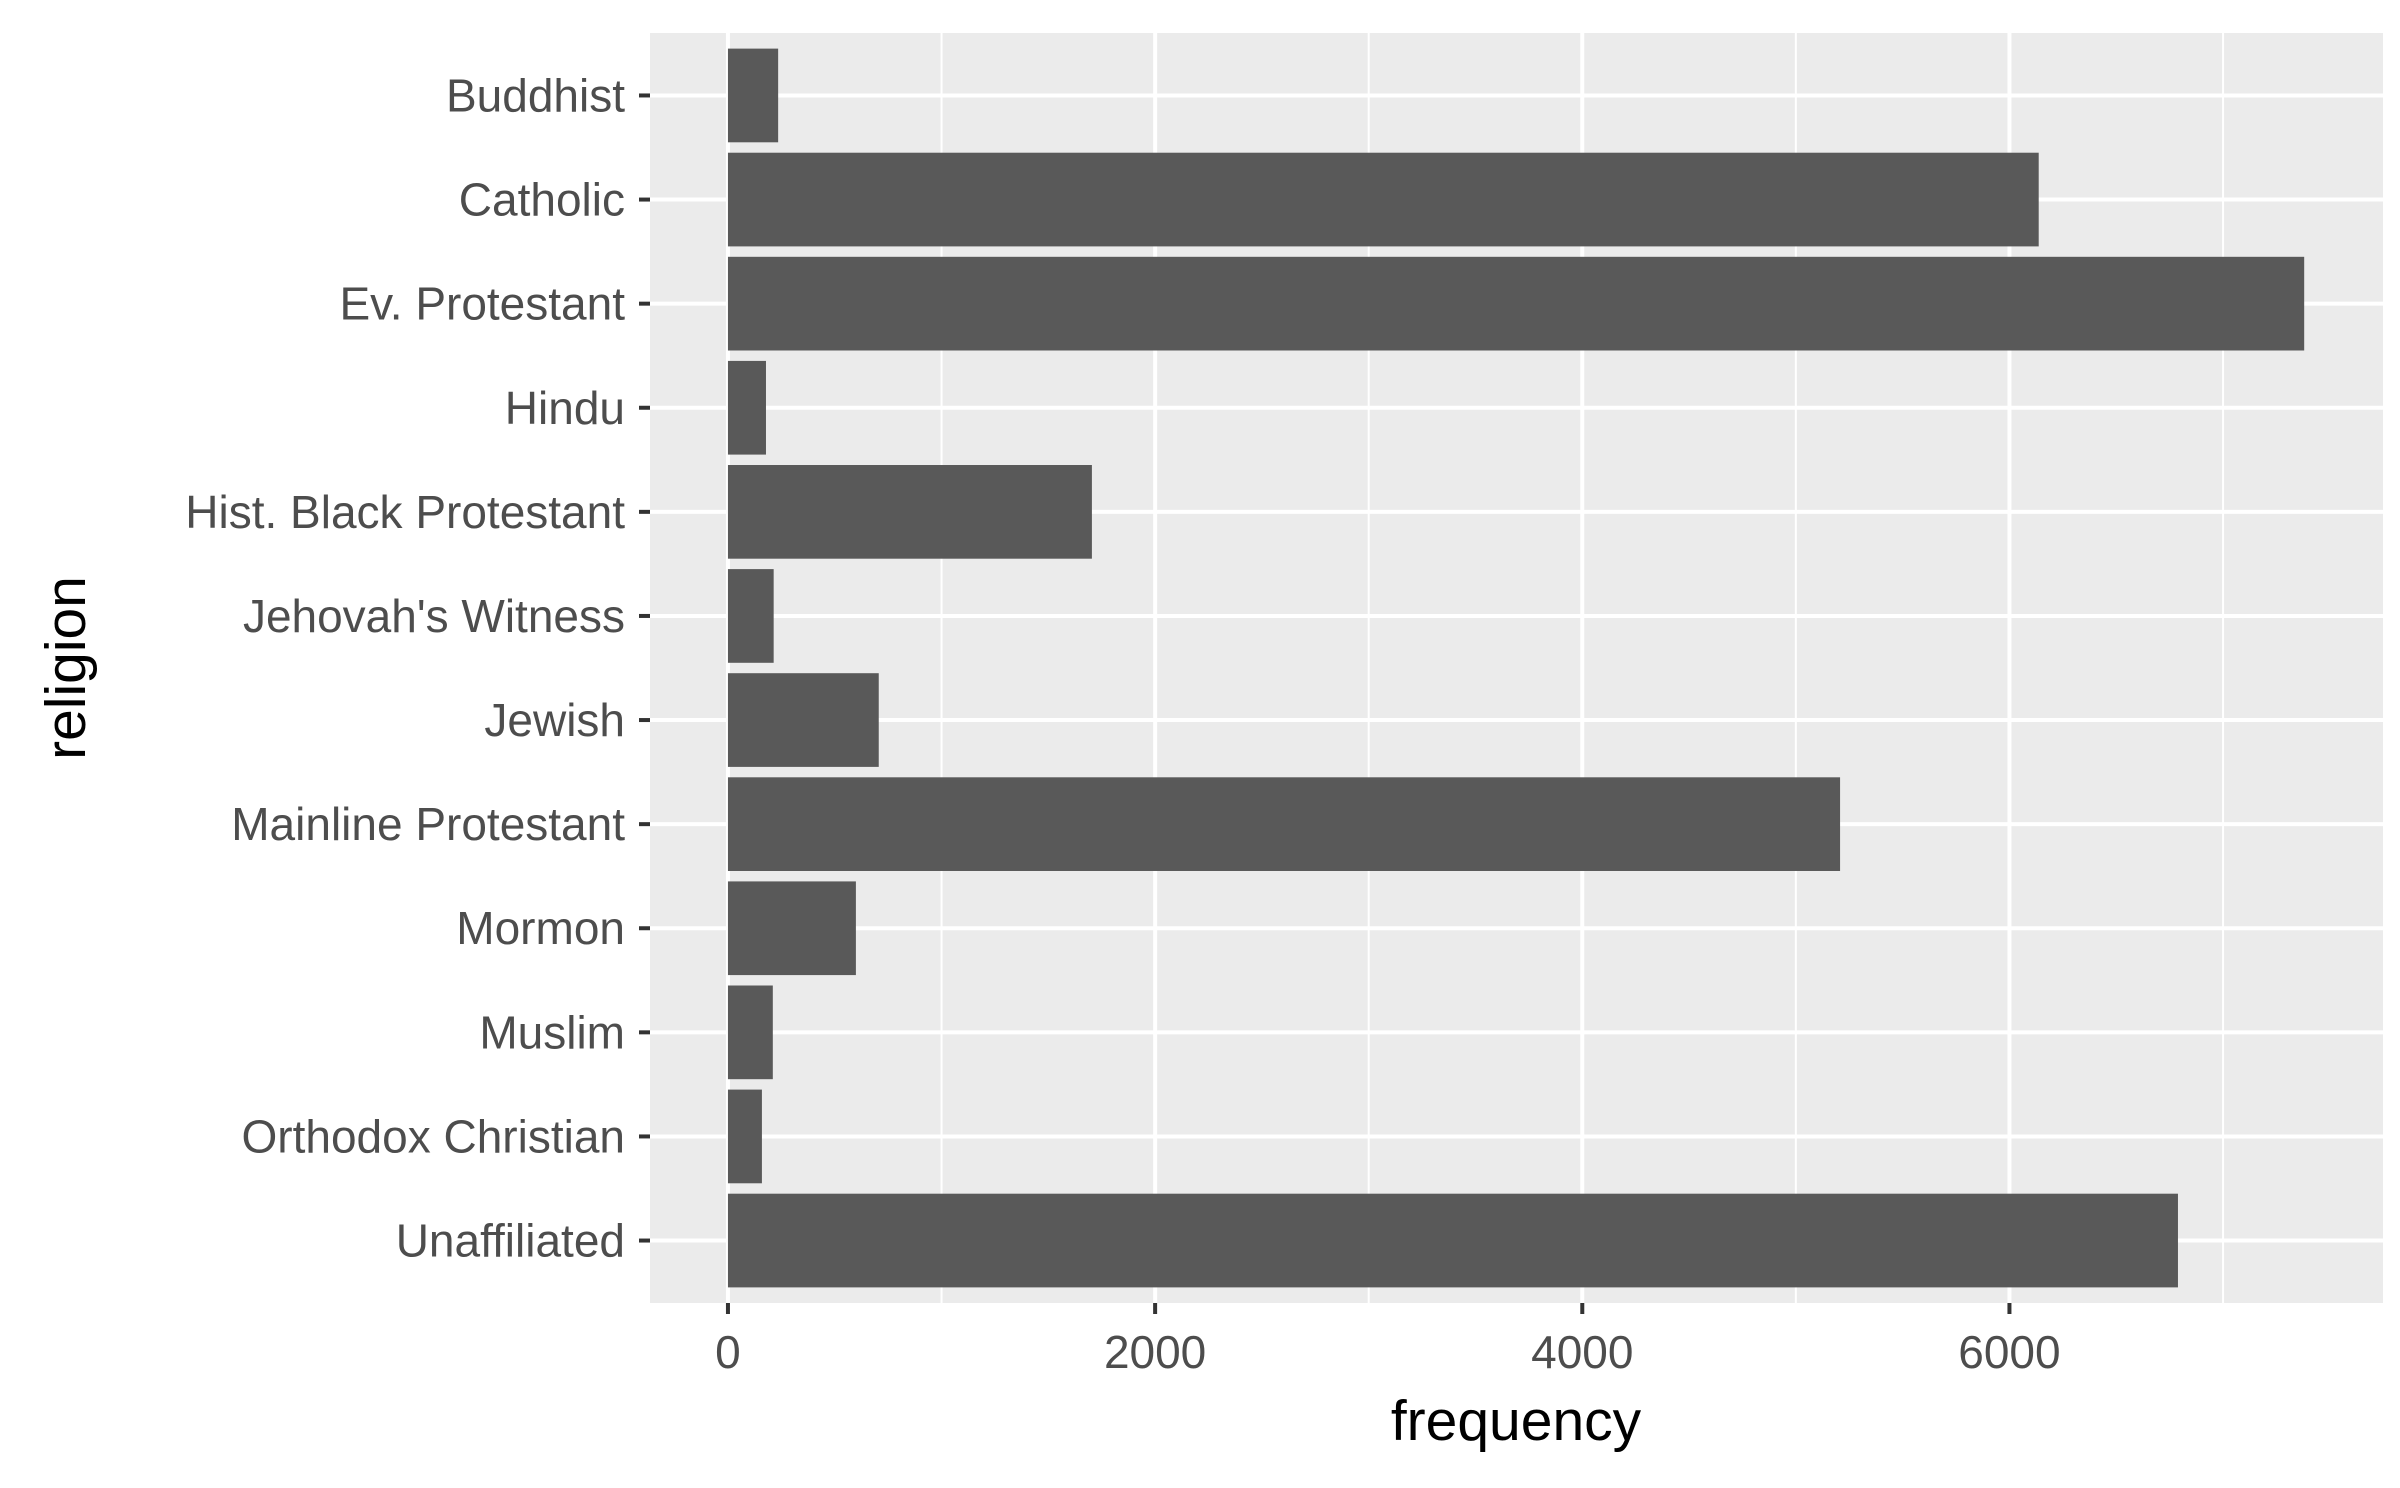 The image size is (2400, 1488). Describe the element at coordinates (540, 928) in the screenshot. I see `y-tick-label: Mormon` at that location.